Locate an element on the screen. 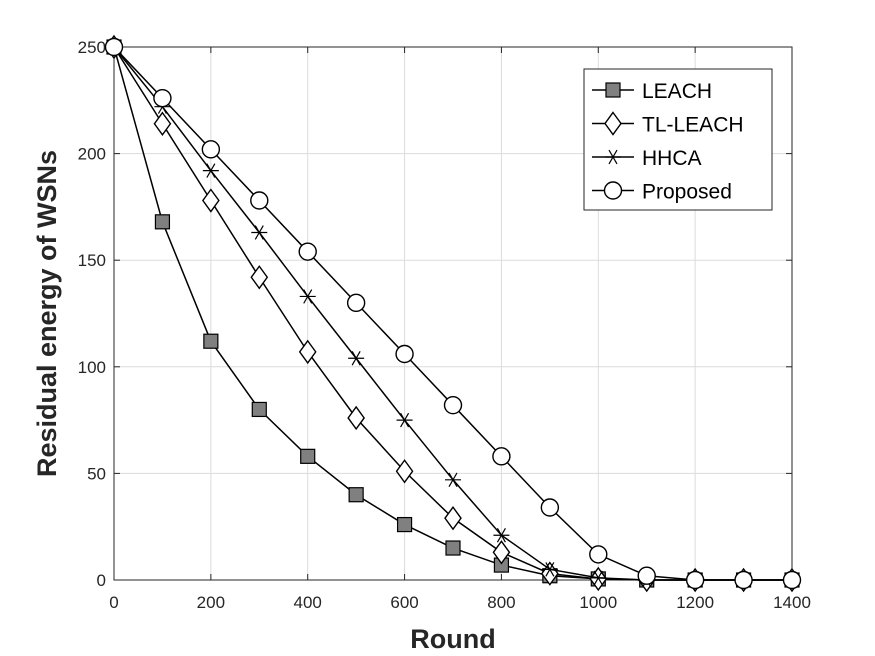  y-tick-label: 50 is located at coordinates (96, 473).